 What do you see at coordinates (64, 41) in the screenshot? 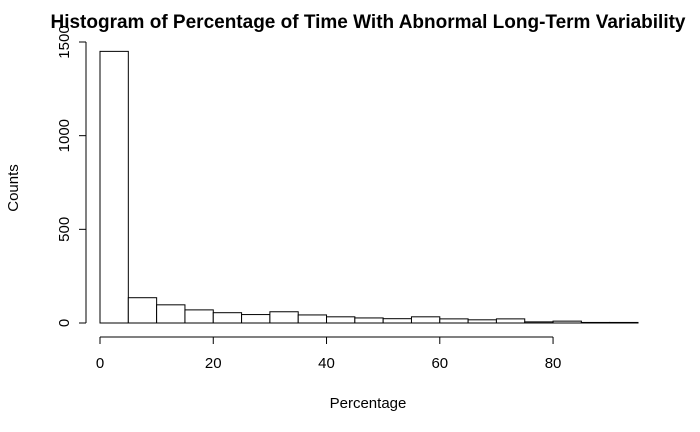
I see `y-tick-label: 1500` at bounding box center [64, 41].